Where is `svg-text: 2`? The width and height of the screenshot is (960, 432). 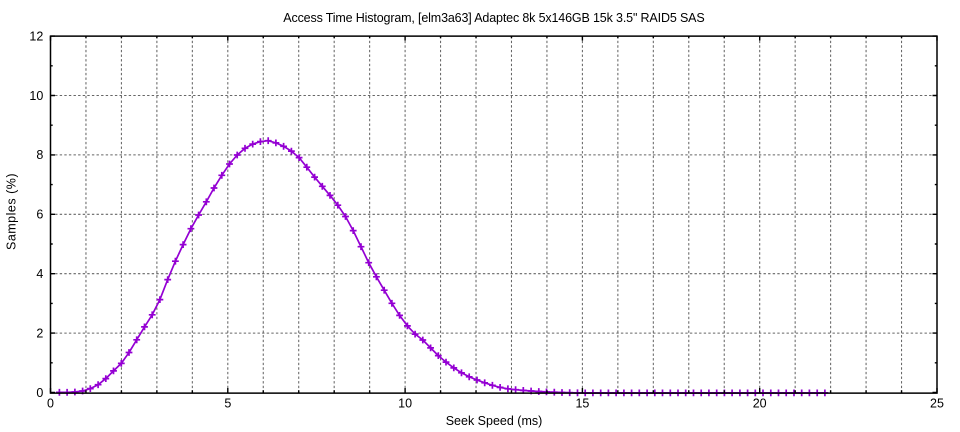 svg-text: 2 is located at coordinates (39, 333).